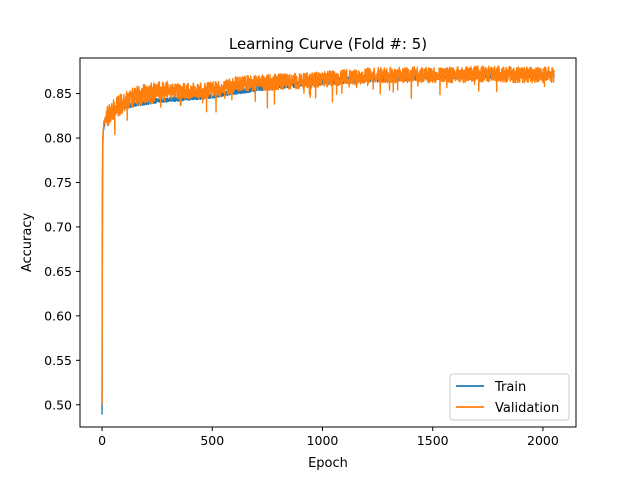  Describe the element at coordinates (58, 182) in the screenshot. I see `y-tick-label: 0.75` at that location.